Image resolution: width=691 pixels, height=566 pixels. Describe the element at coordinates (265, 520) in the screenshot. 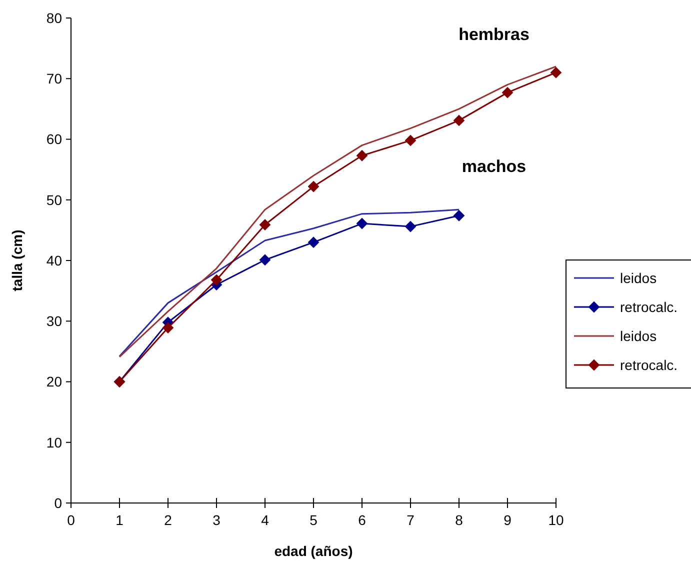

I see `x-tick-label: 4` at that location.